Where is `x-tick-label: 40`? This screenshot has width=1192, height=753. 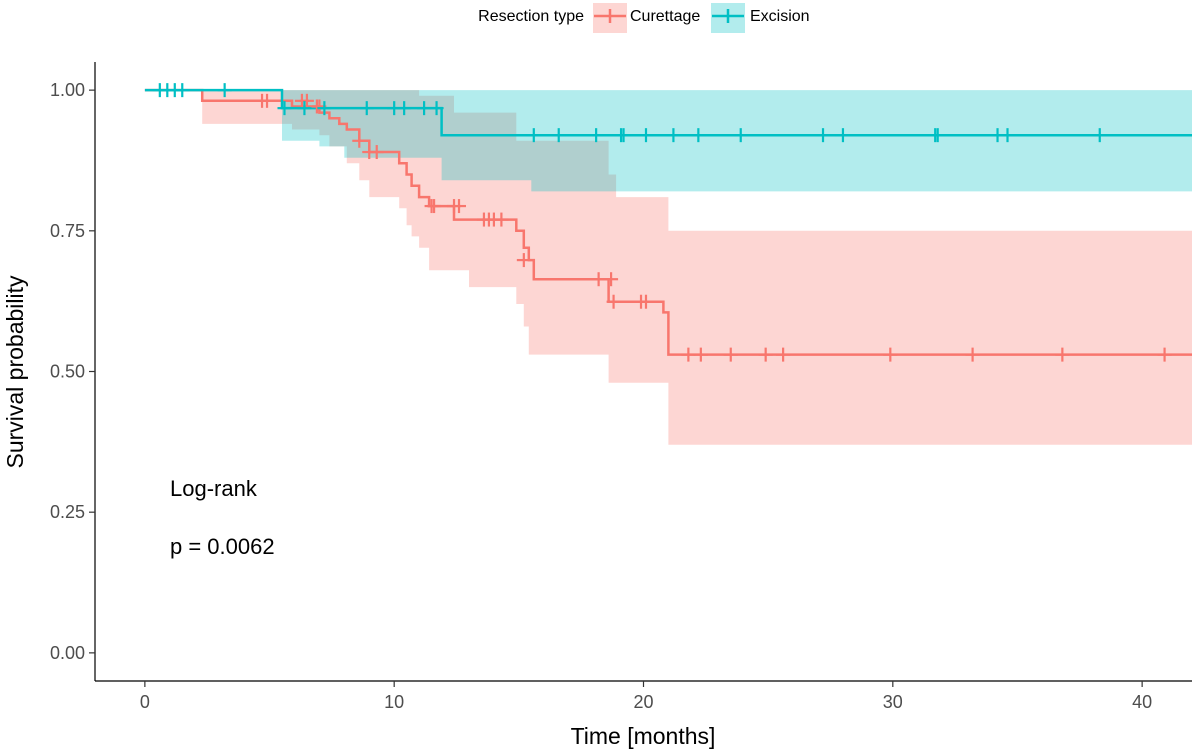 x-tick-label: 40 is located at coordinates (1142, 702).